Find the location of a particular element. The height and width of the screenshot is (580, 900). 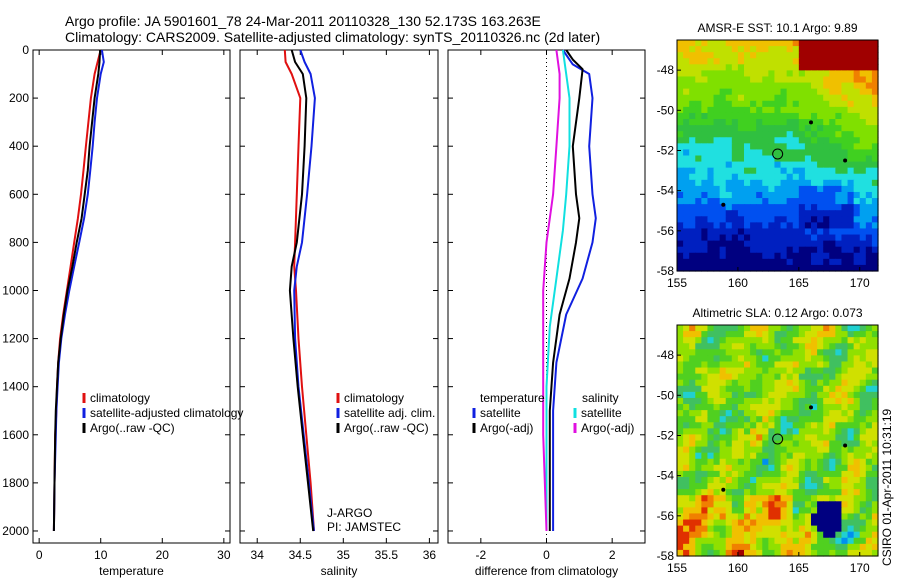

difference-xtick-label: 0 is located at coordinates (546, 555).